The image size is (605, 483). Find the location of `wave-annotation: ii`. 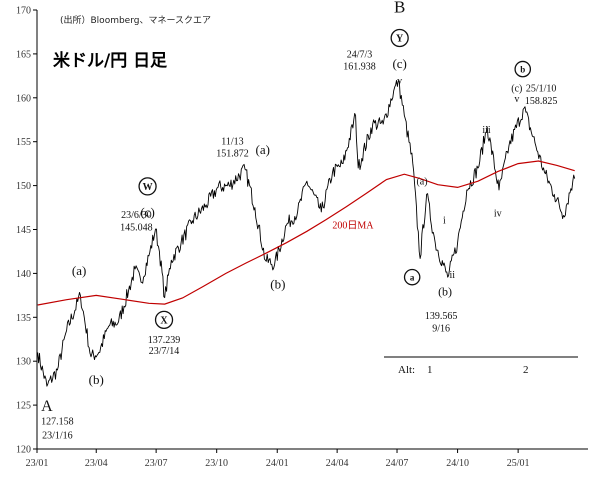

wave-annotation: ii is located at coordinates (453, 275).